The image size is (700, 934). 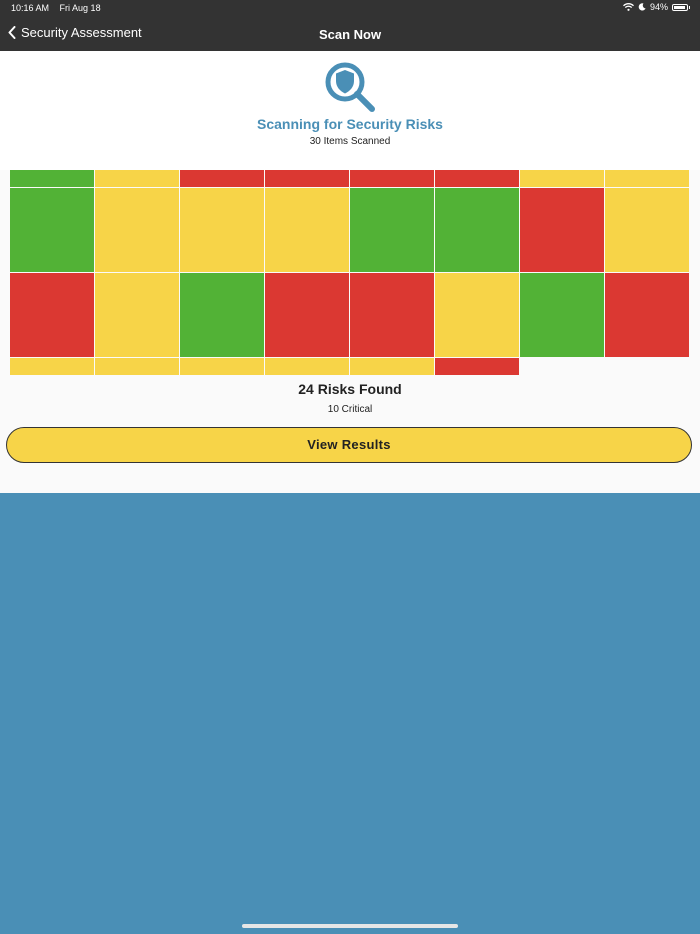 I want to click on back-button: Security Assessment, so click(x=75, y=32).